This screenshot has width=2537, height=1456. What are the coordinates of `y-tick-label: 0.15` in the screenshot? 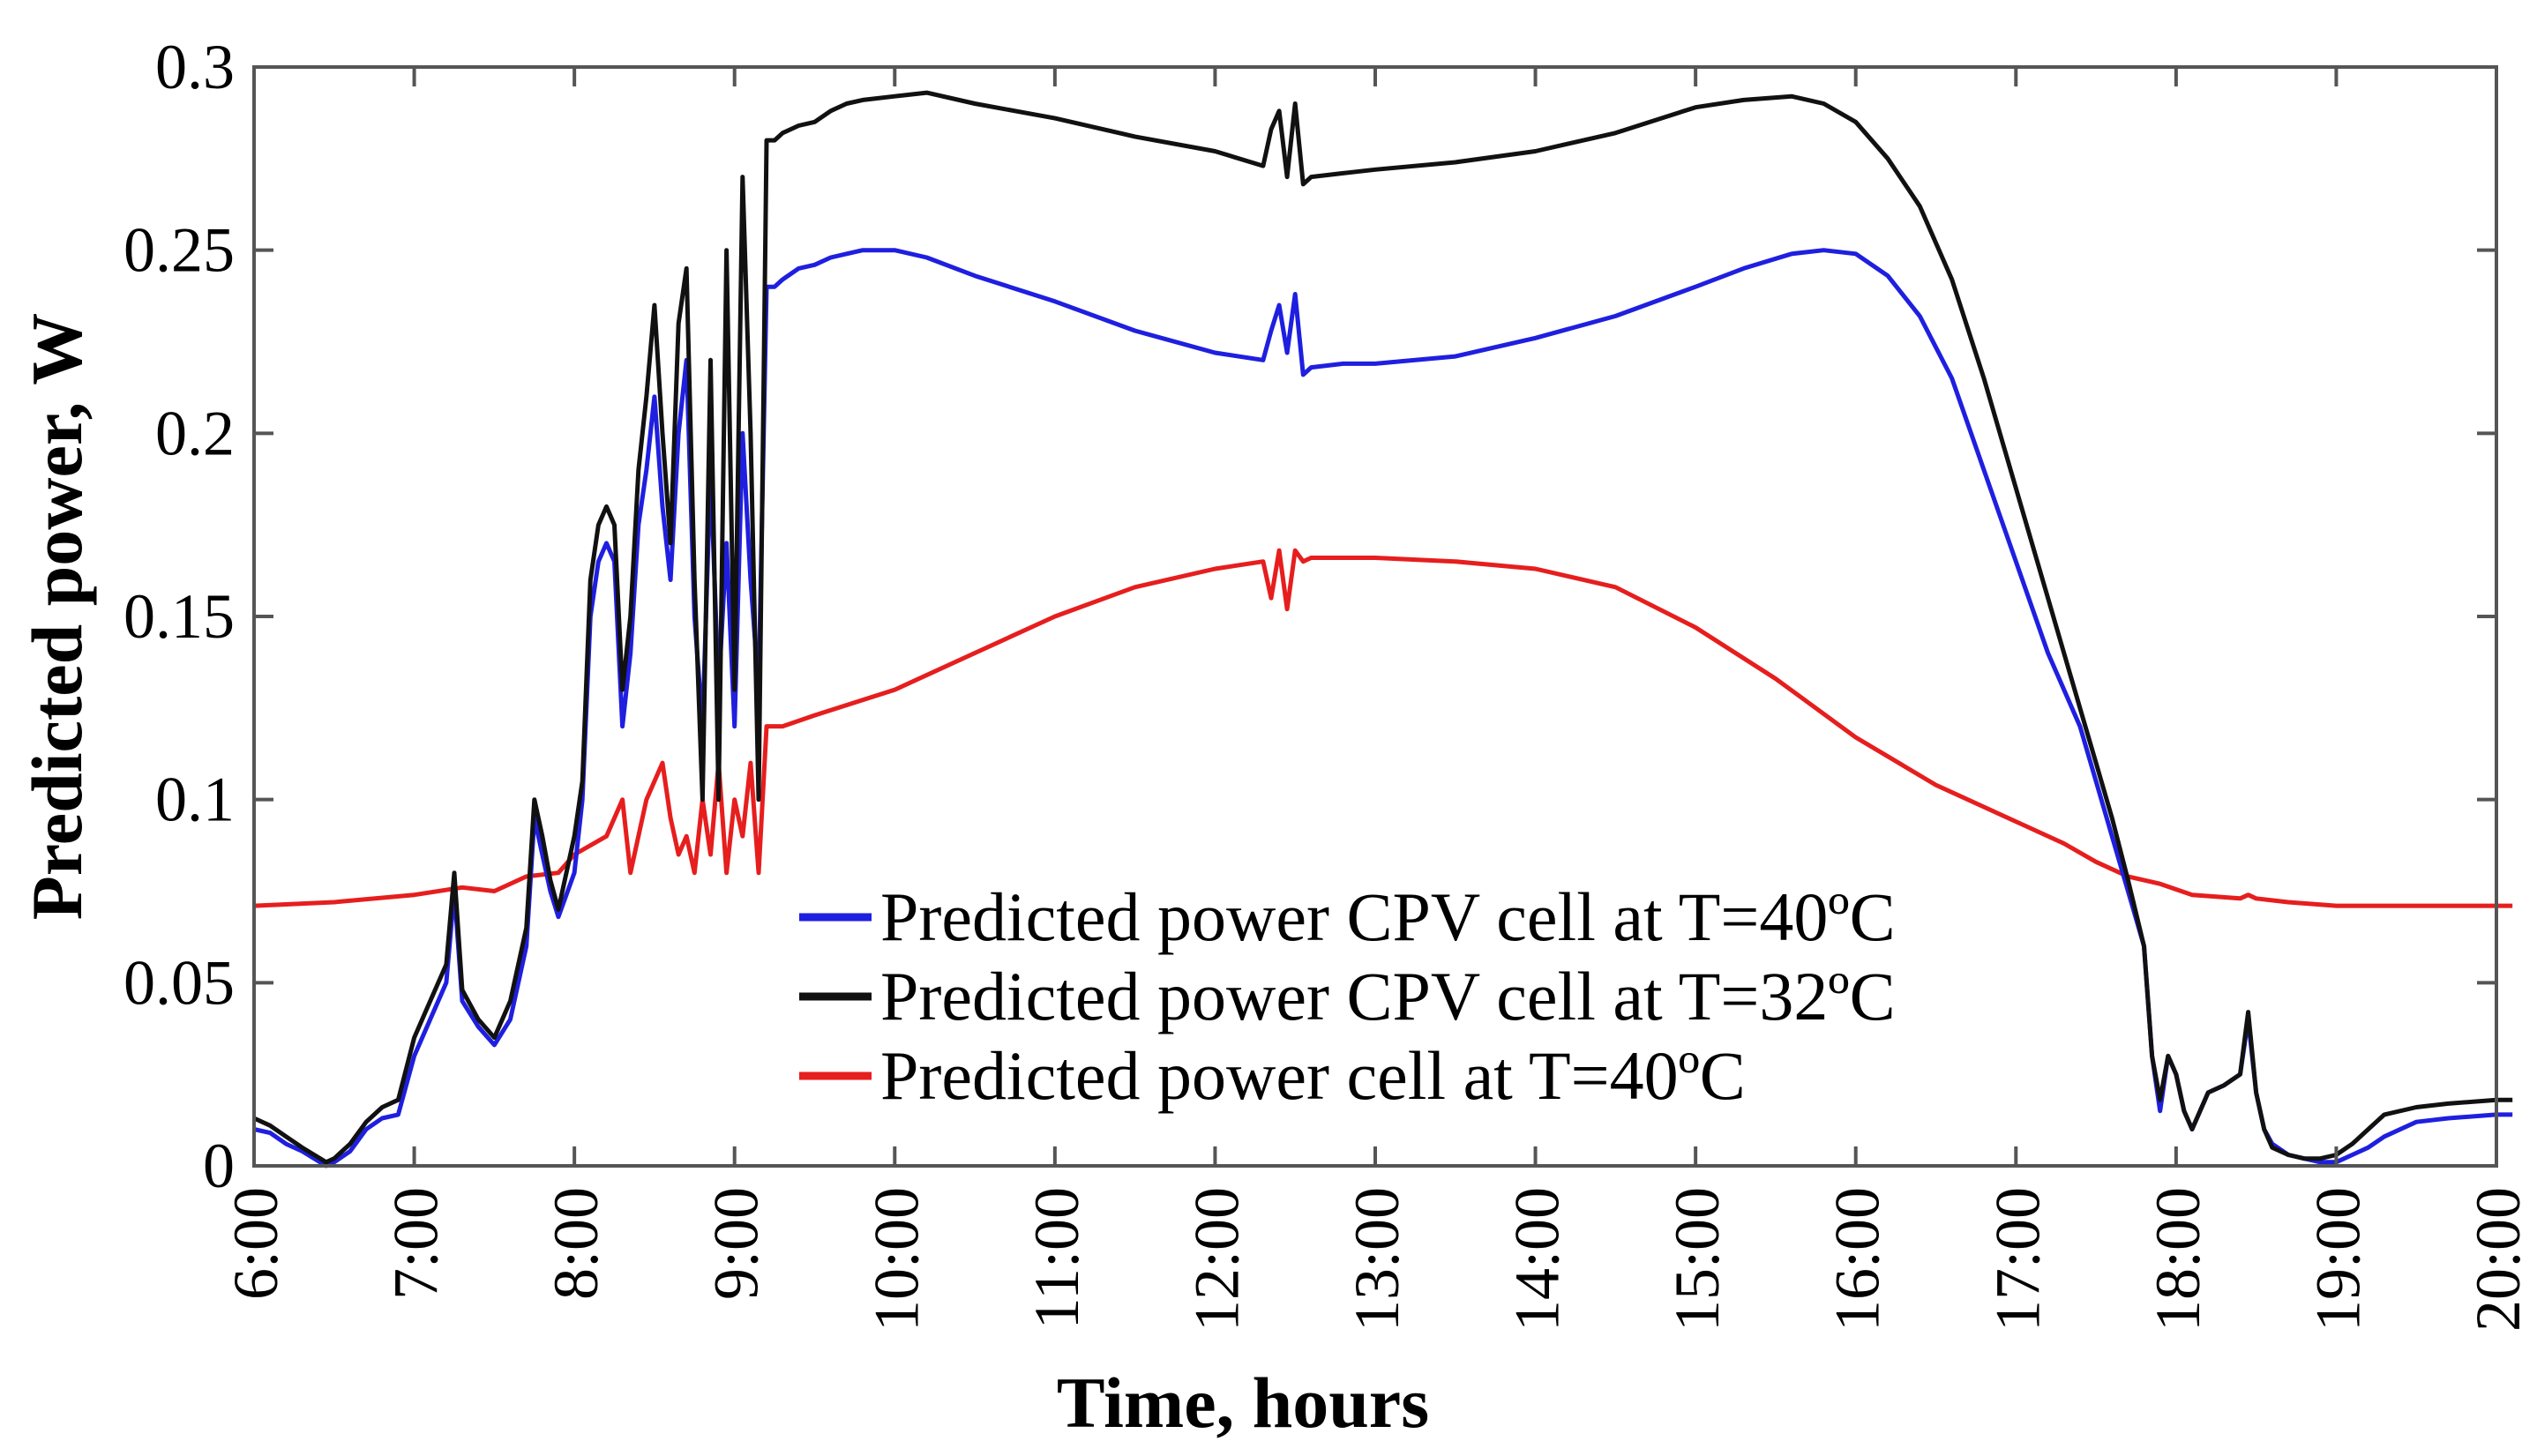 It's located at (179, 616).